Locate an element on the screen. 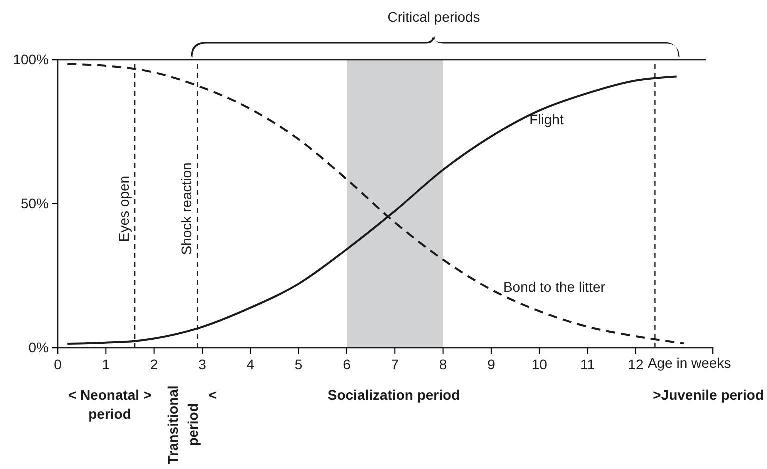  x-tick-label: 11 is located at coordinates (588, 364).